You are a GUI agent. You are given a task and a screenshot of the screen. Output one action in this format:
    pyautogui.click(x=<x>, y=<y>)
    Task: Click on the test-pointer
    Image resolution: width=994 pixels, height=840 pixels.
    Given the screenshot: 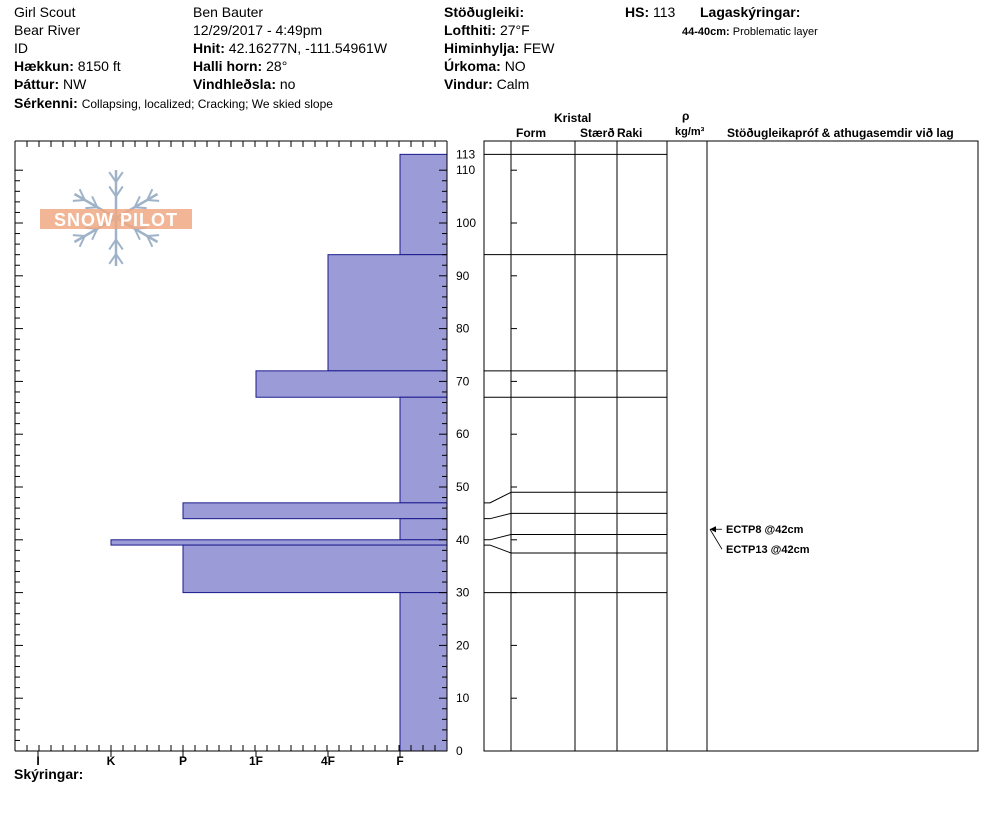 What is the action you would take?
    pyautogui.click(x=716, y=539)
    